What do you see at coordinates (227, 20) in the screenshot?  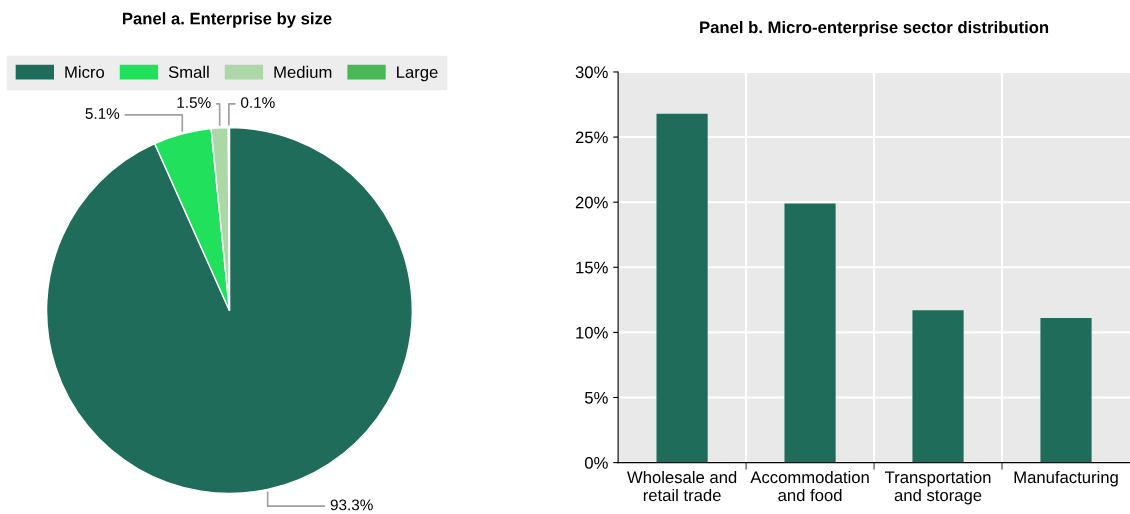 I see `chart-title: Panel a. Enterprise by size` at bounding box center [227, 20].